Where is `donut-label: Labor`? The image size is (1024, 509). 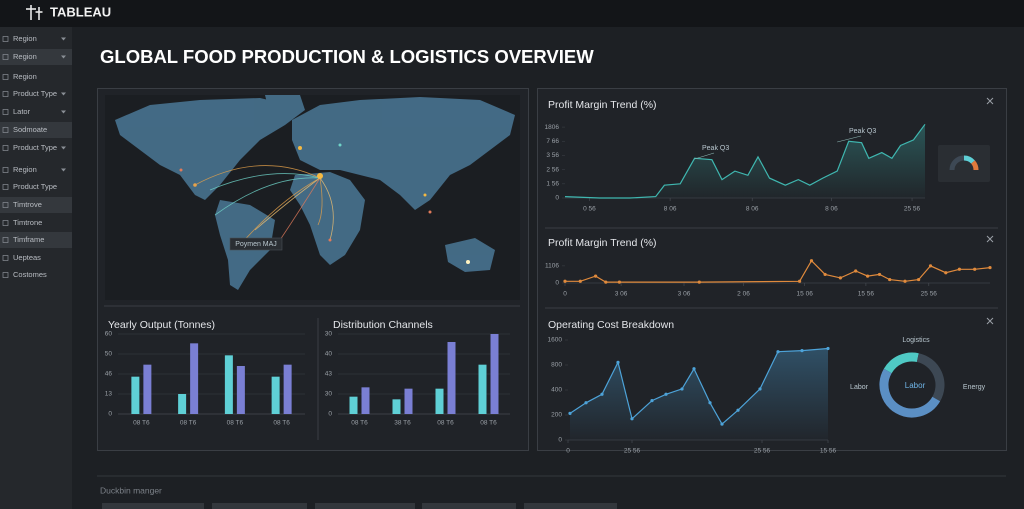 donut-label: Labor is located at coordinates (859, 387).